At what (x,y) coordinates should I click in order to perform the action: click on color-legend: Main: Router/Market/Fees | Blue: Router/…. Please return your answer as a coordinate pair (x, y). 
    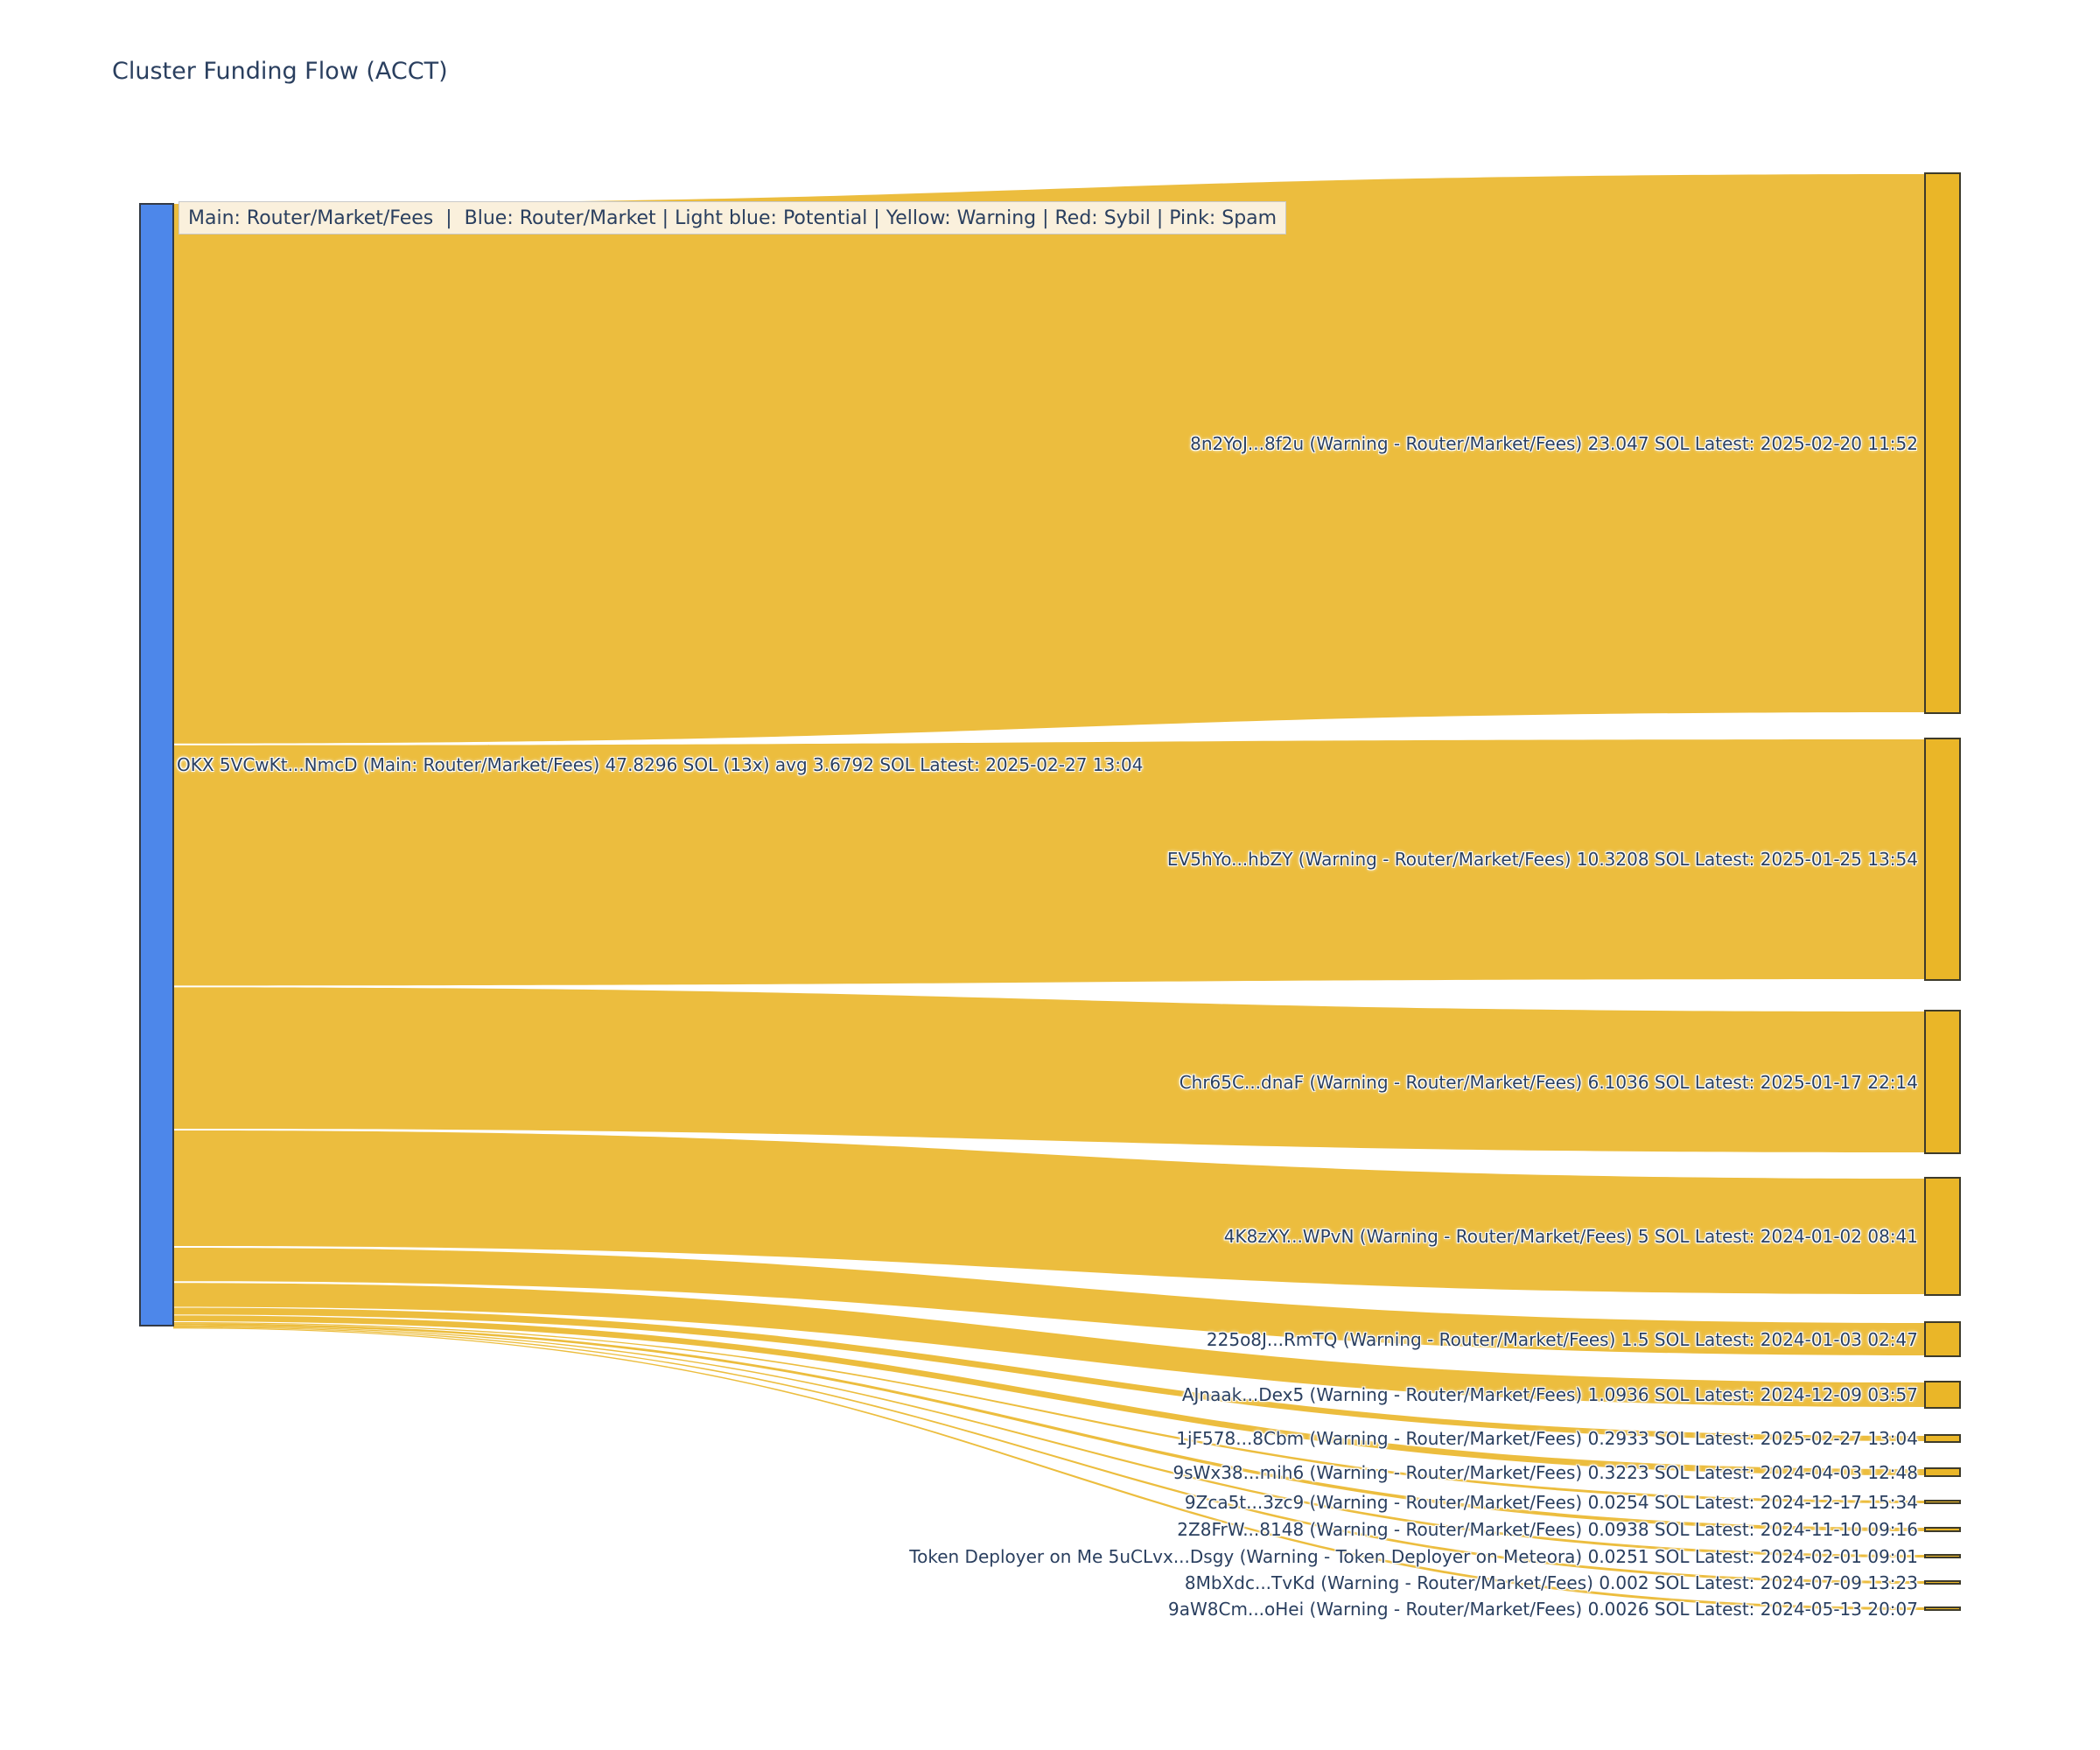
    Looking at the image, I should click on (732, 217).